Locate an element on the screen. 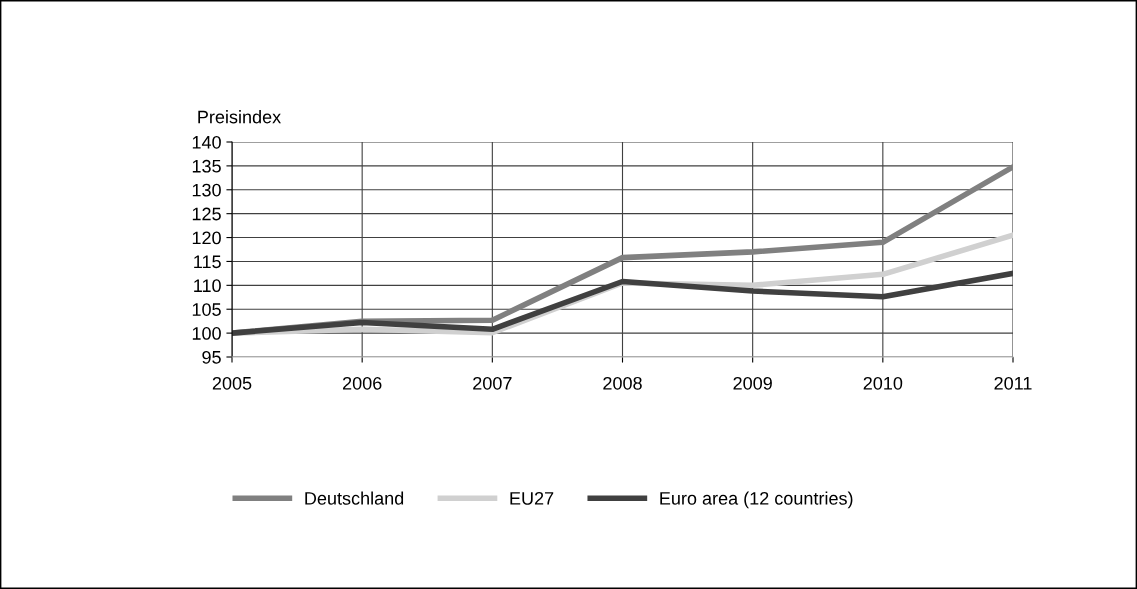 The height and width of the screenshot is (589, 1137). y-tick-label: 125 is located at coordinates (206, 214).